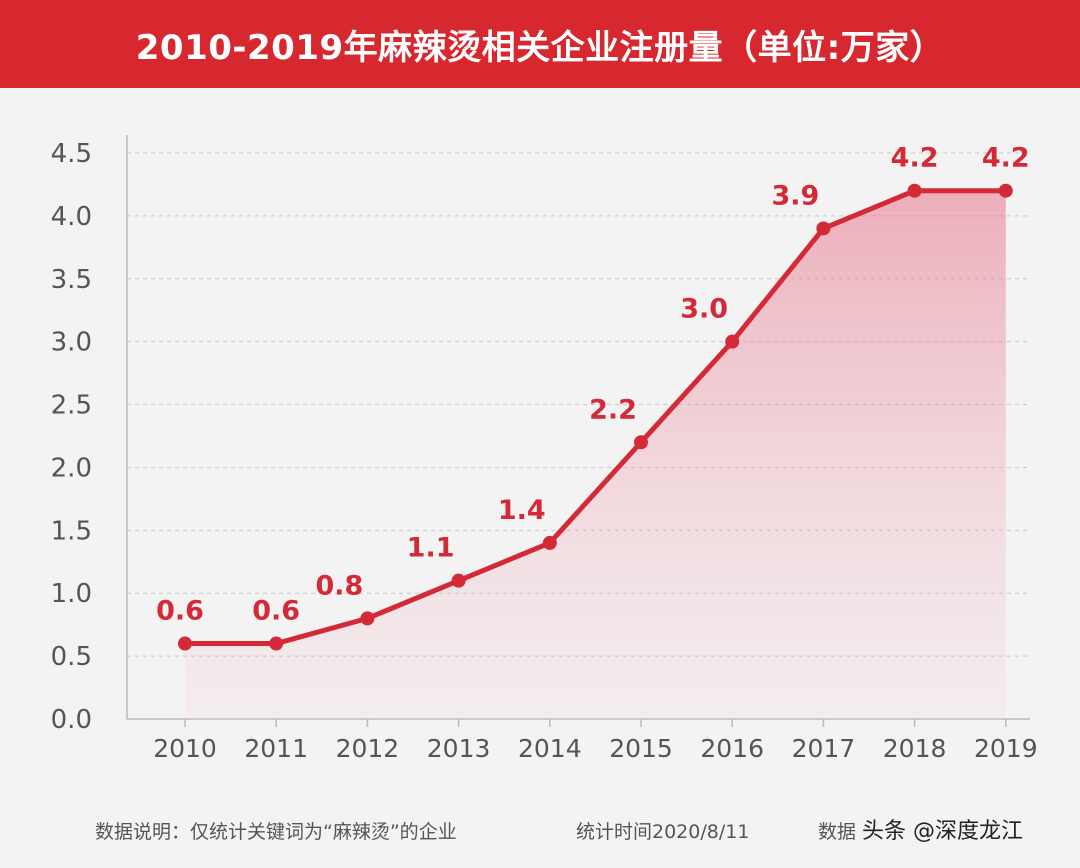  I want to click on y-tick-label: 4.0, so click(71, 217).